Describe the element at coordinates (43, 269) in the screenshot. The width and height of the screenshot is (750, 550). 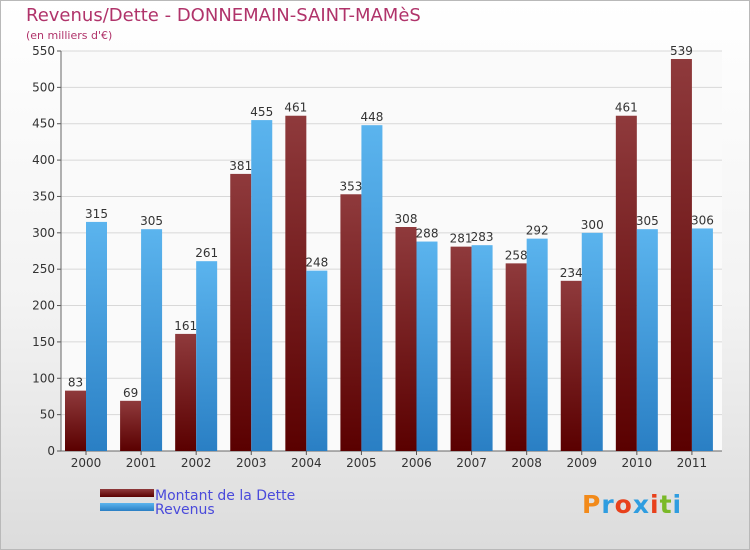
I see `y-tick-label: 250` at that location.